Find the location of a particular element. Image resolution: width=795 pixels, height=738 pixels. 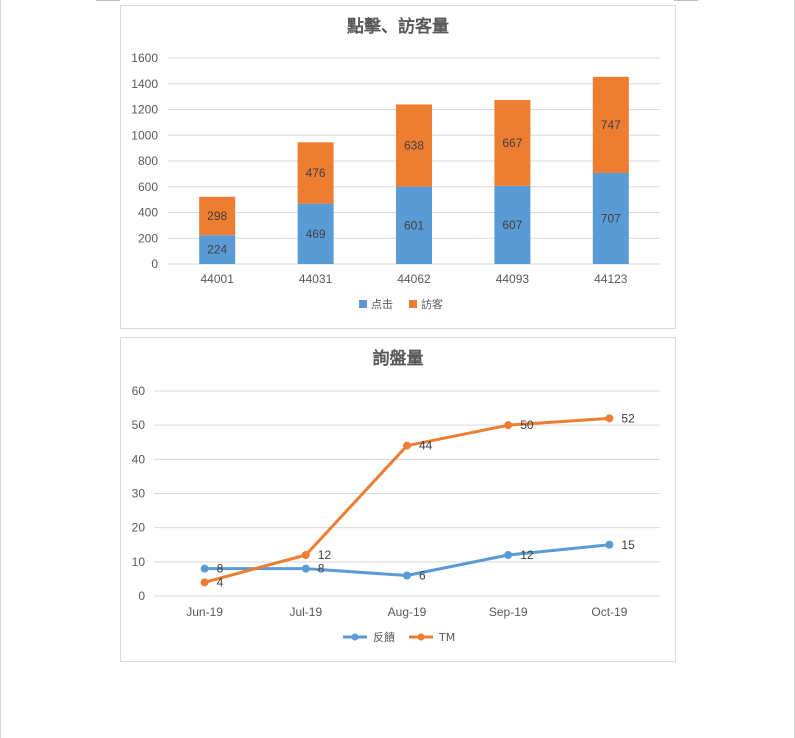

y-tick-label: 1600 is located at coordinates (144, 58).